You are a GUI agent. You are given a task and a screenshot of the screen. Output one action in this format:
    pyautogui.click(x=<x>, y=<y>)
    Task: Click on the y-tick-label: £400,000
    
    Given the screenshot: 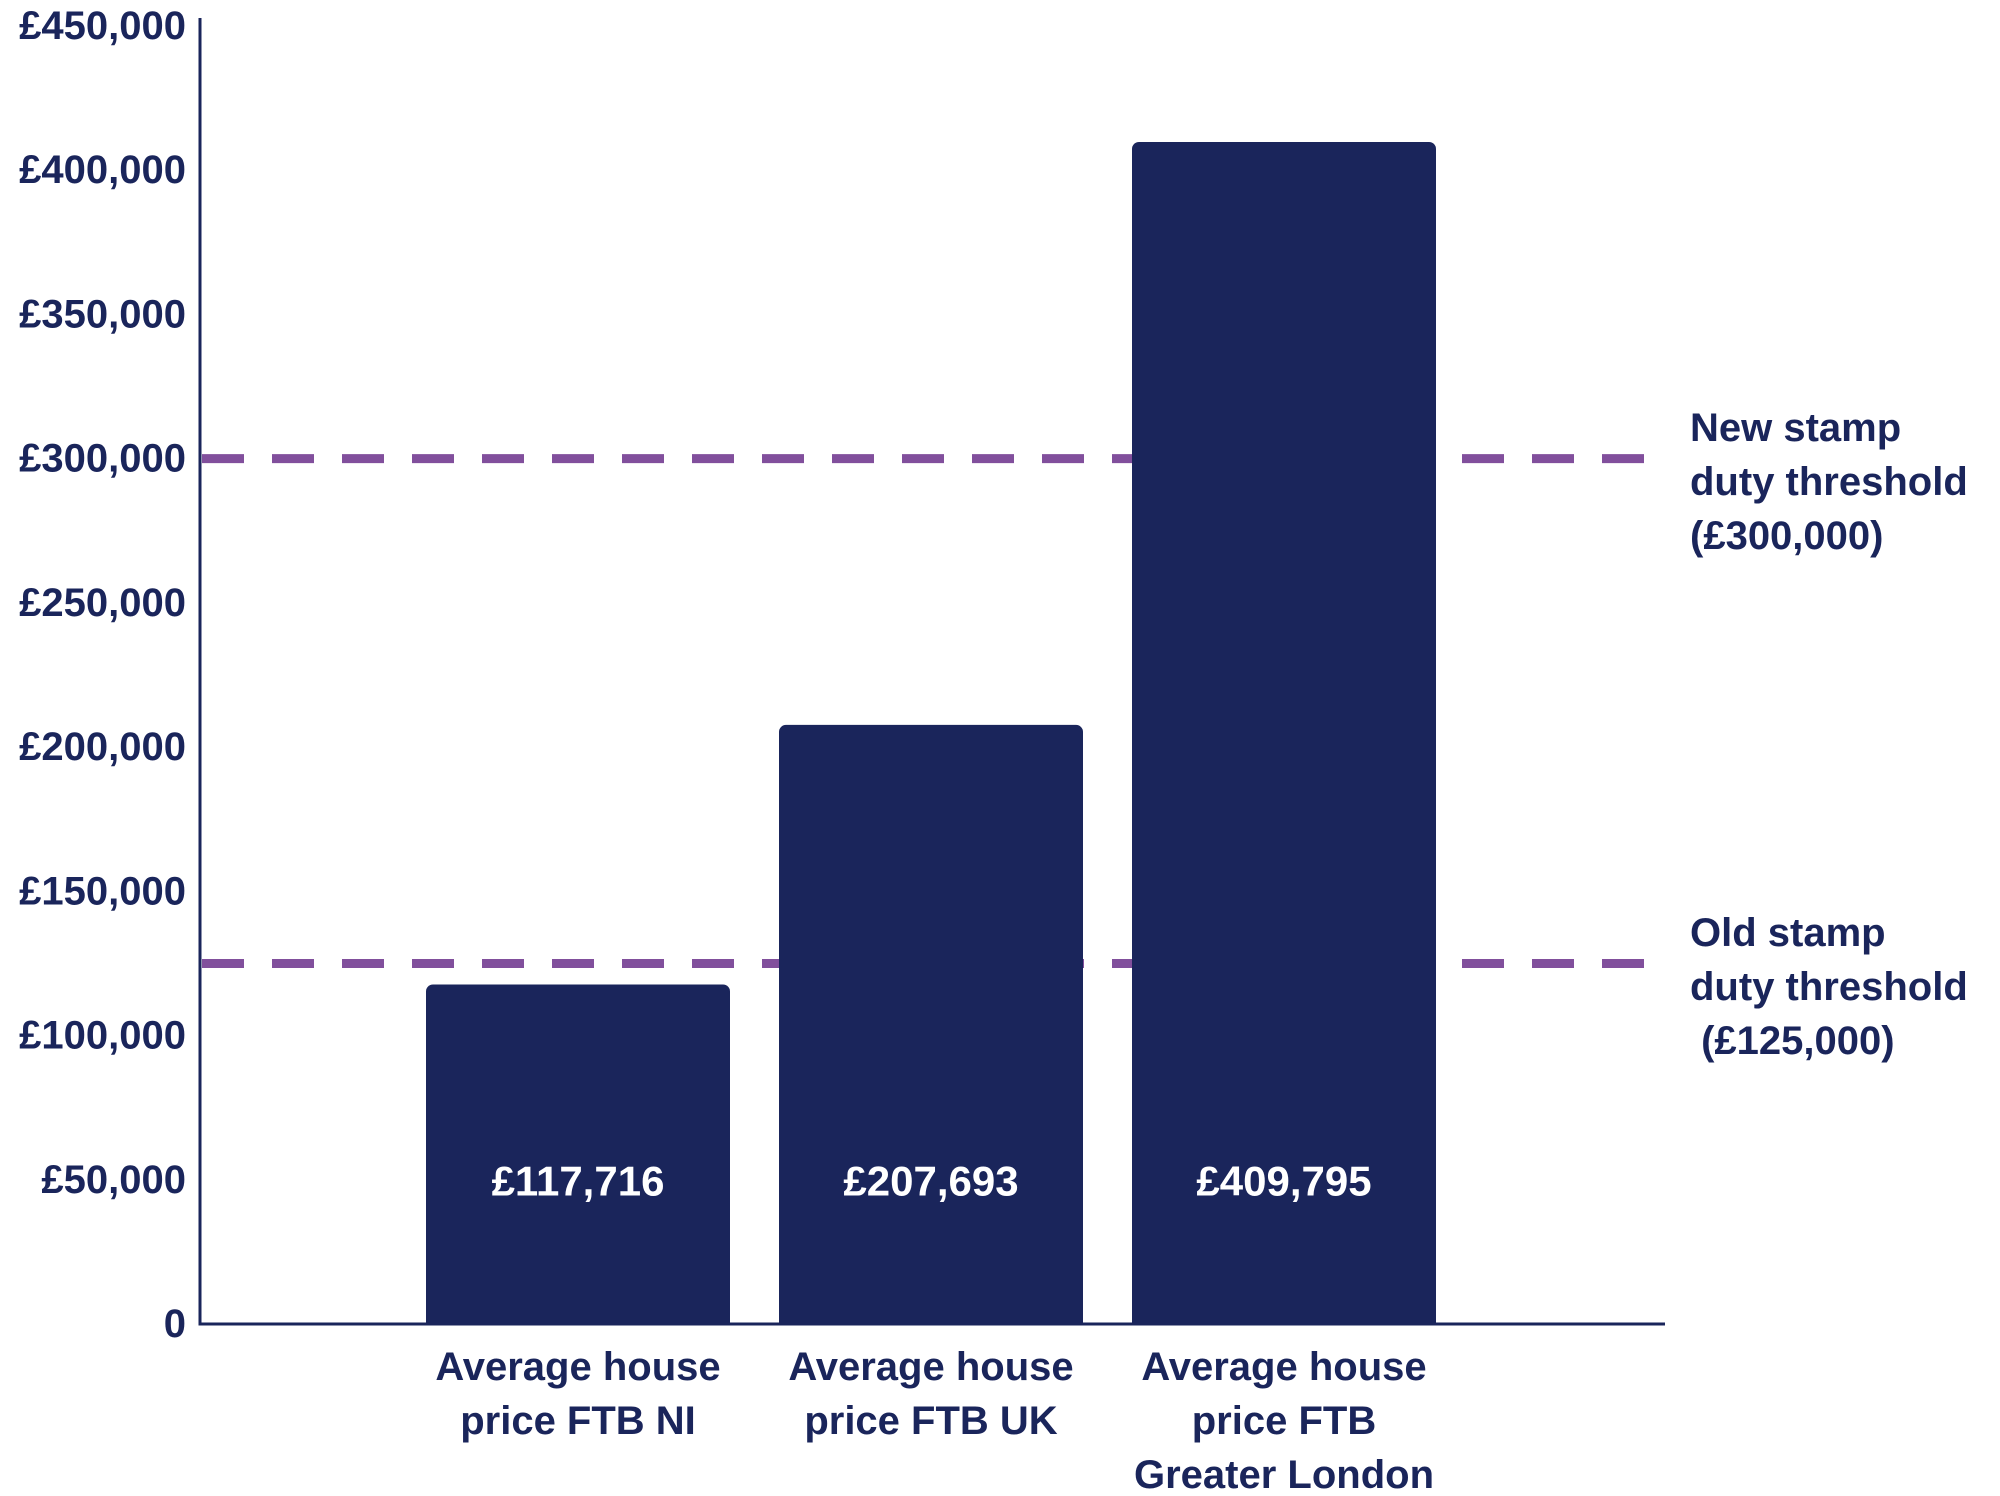 What is the action you would take?
    pyautogui.click(x=102, y=170)
    